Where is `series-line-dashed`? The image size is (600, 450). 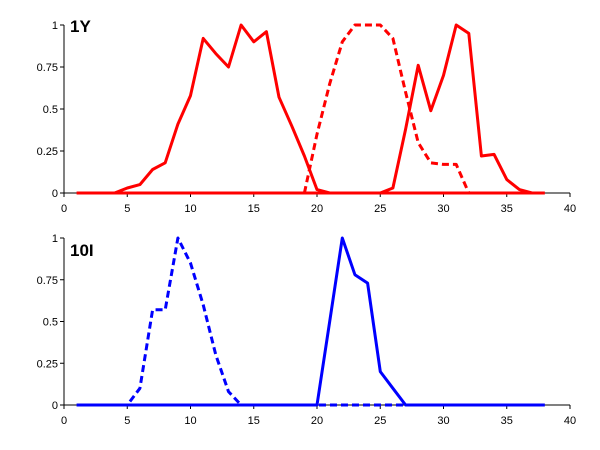
series-line-dashed is located at coordinates (386, 108).